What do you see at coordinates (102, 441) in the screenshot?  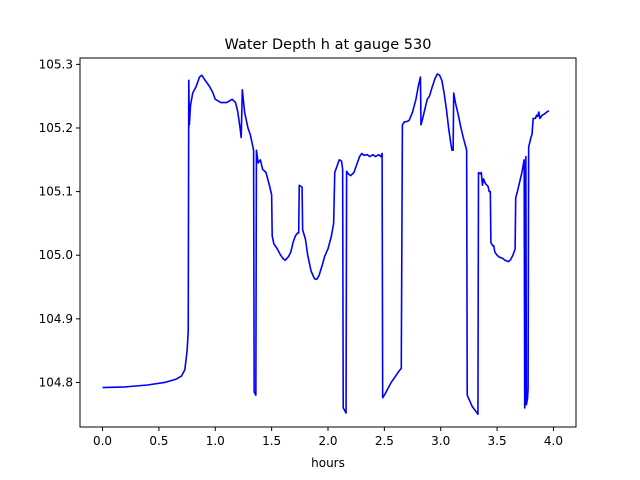 I see `x-tick-label: 0.0` at bounding box center [102, 441].